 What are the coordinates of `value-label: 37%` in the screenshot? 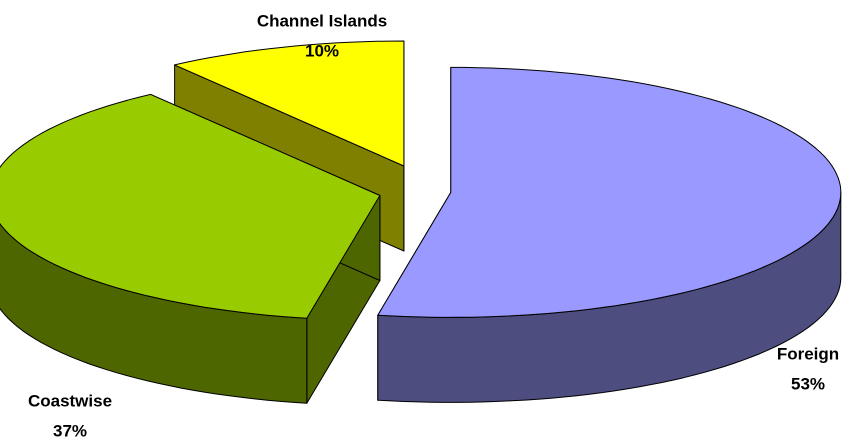 It's located at (70, 430).